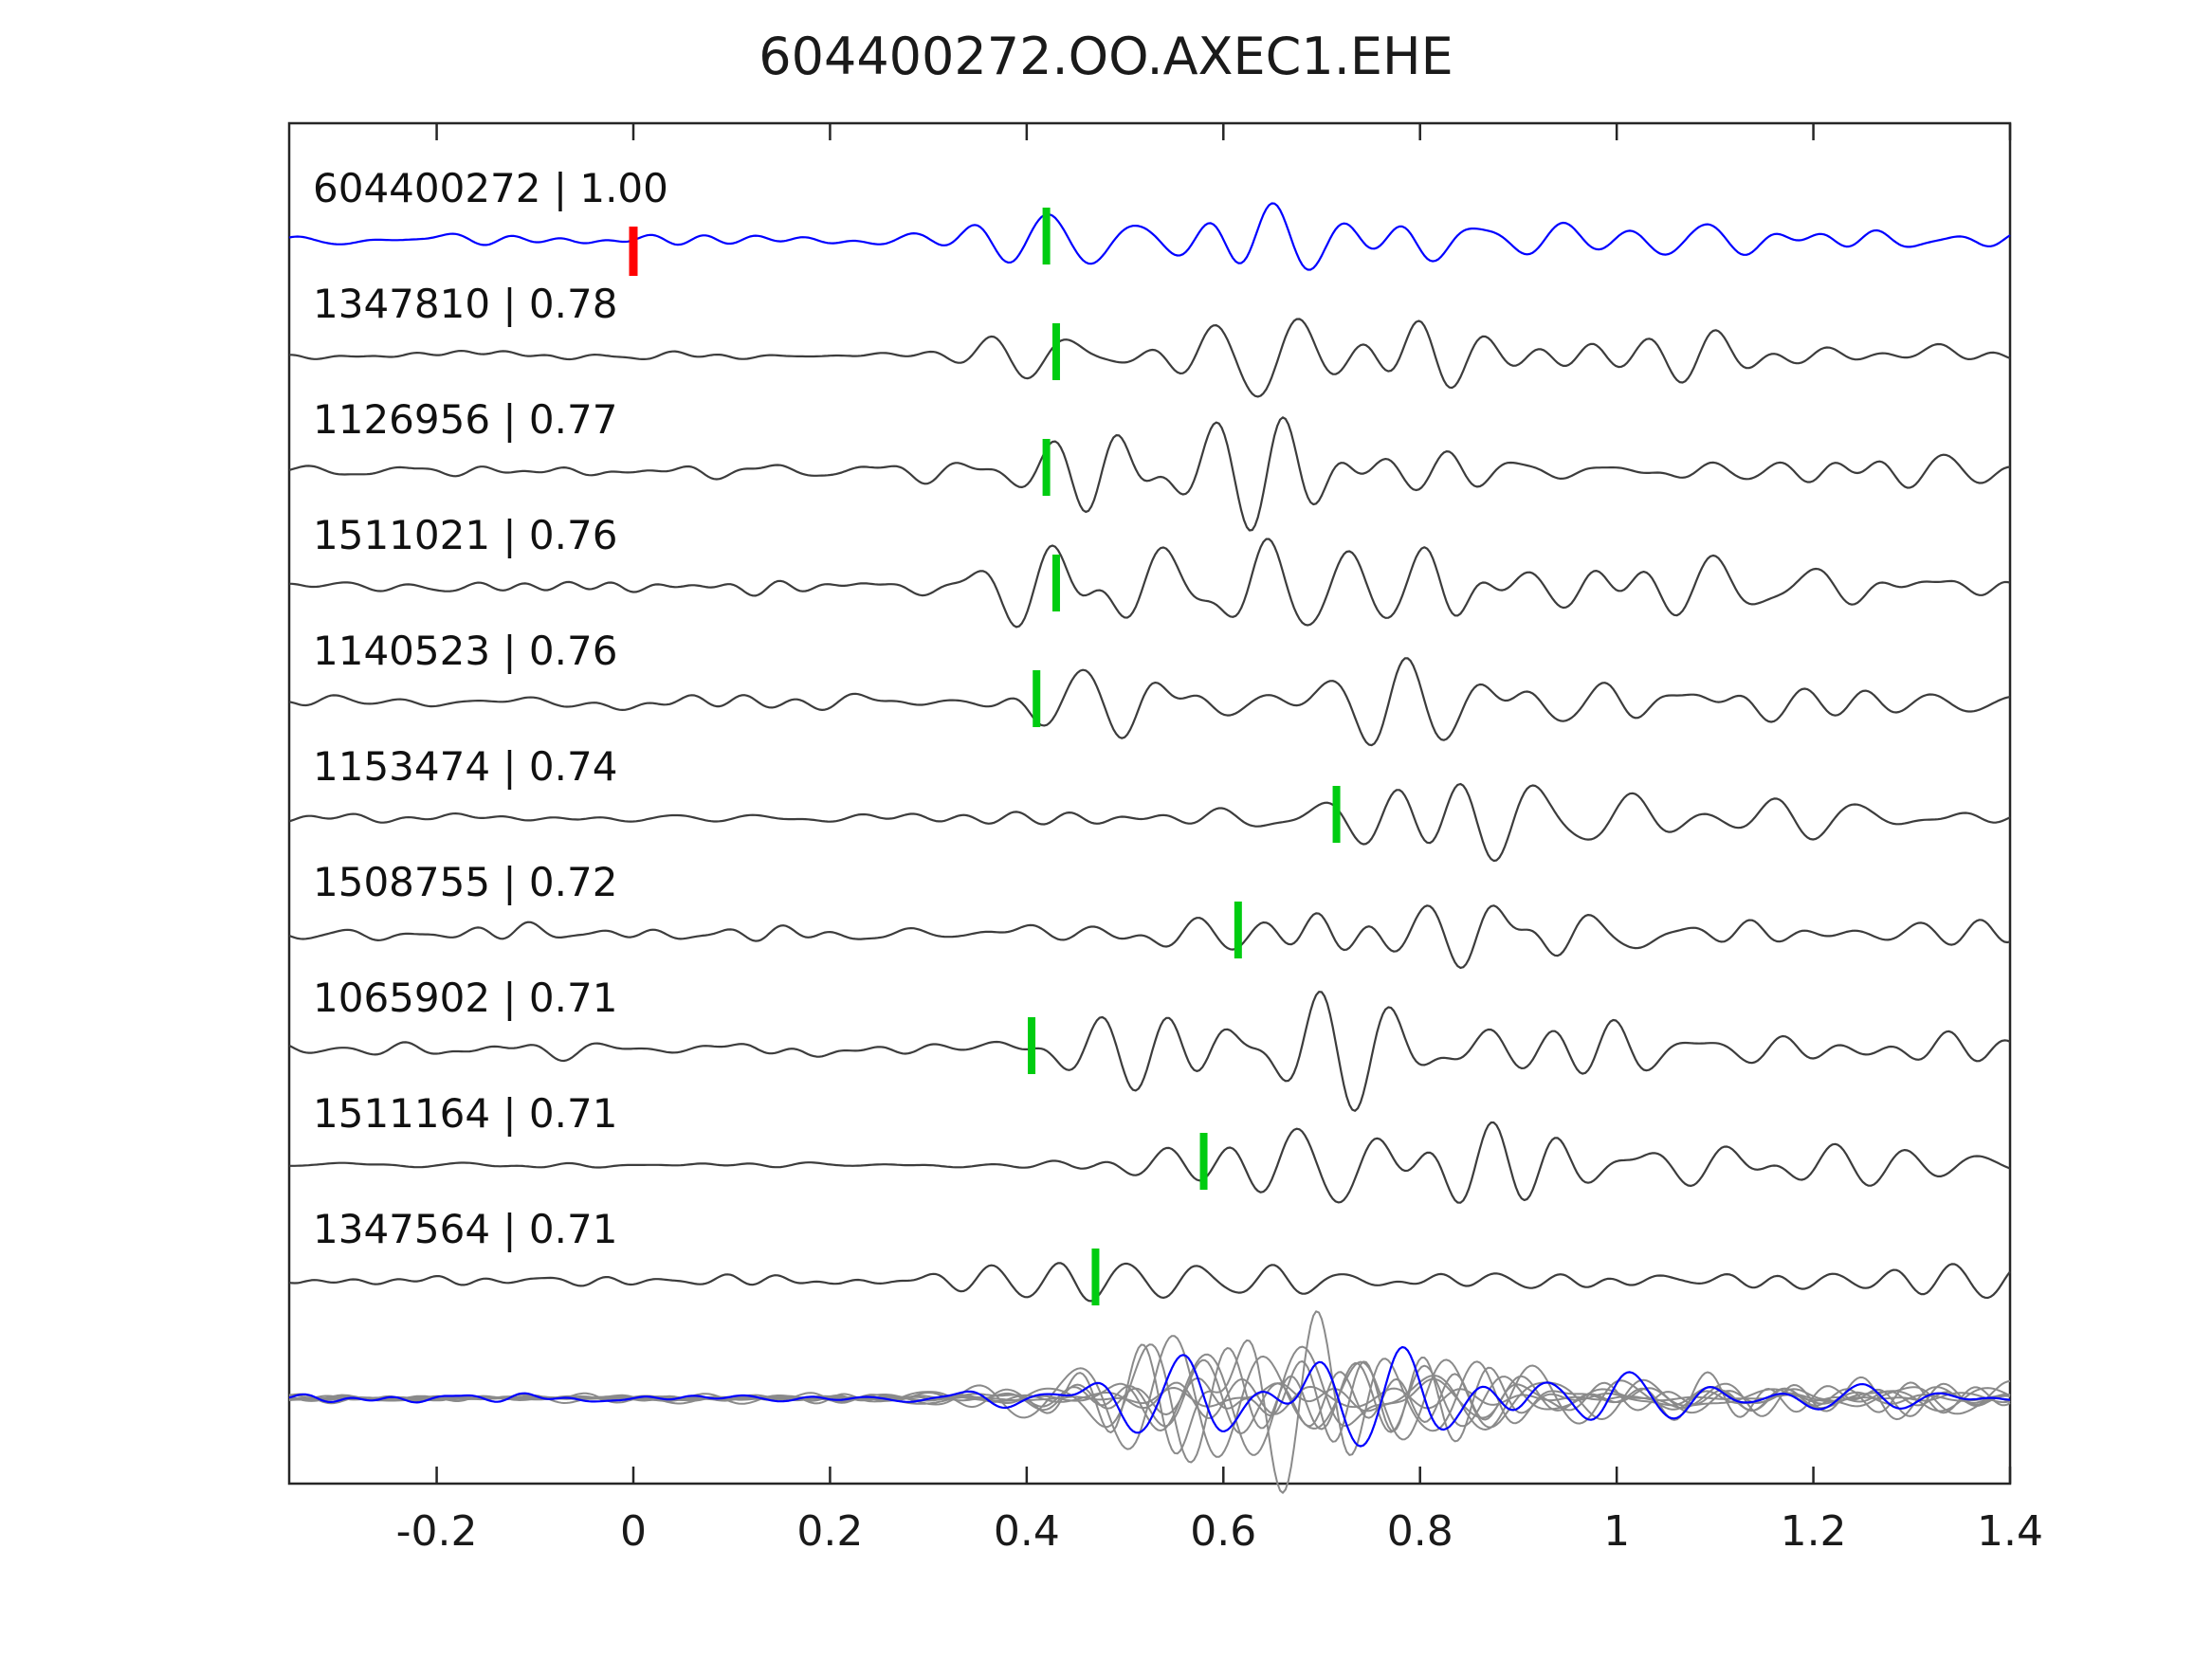 The width and height of the screenshot is (2212, 1659). Describe the element at coordinates (490, 188) in the screenshot. I see `trace-label: 604400272 | 1.00` at that location.